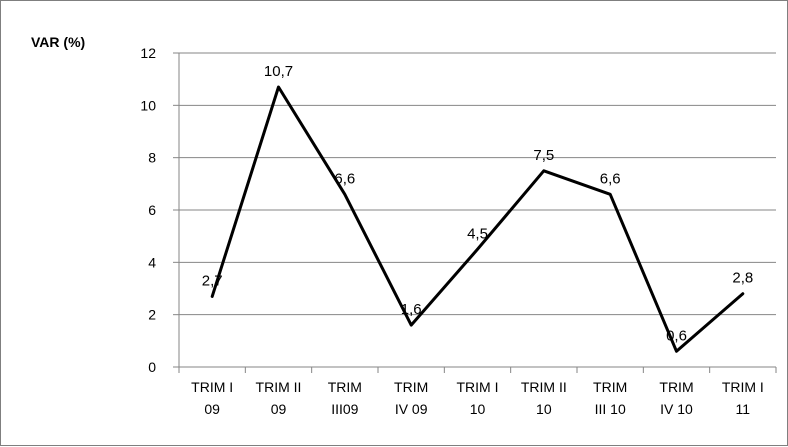  I want to click on x-tick-label: 11, so click(743, 409).